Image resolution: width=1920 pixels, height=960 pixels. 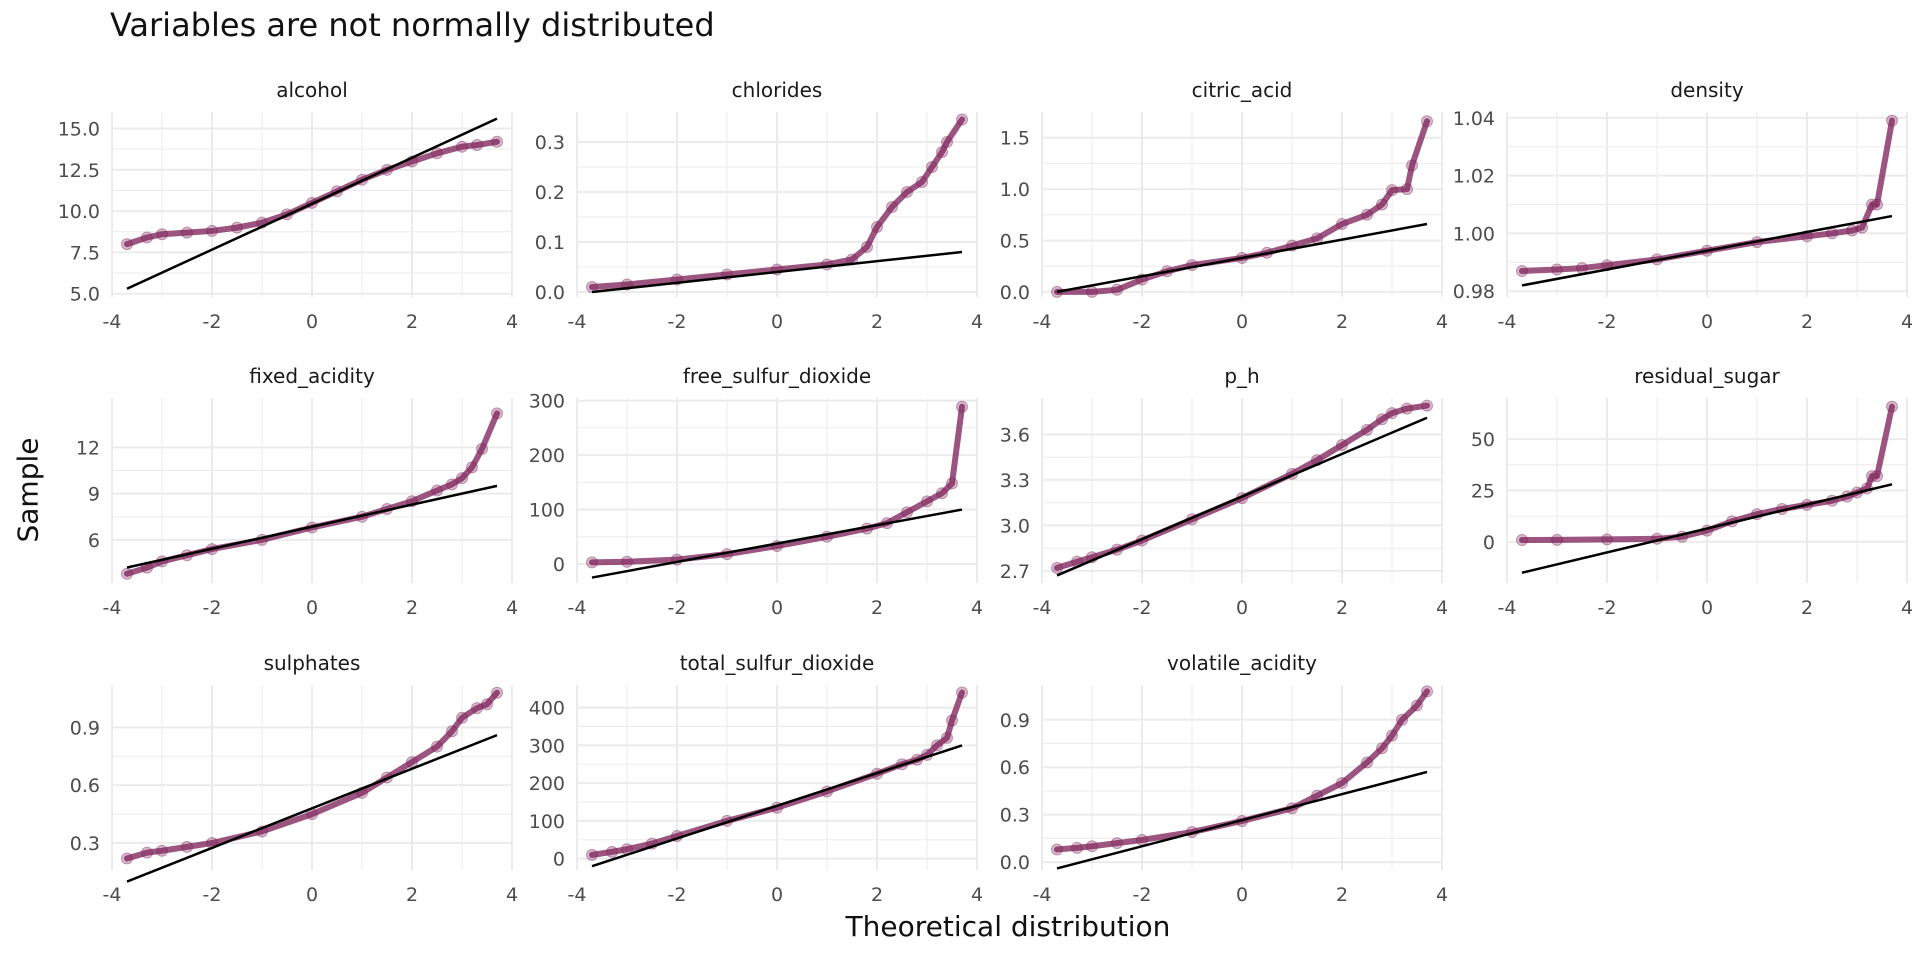 What do you see at coordinates (1706, 90) in the screenshot?
I see `panel-title: density` at bounding box center [1706, 90].